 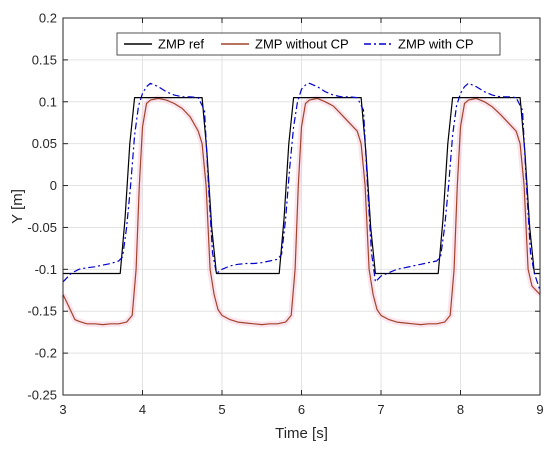 I want to click on legend-box, so click(x=308, y=44).